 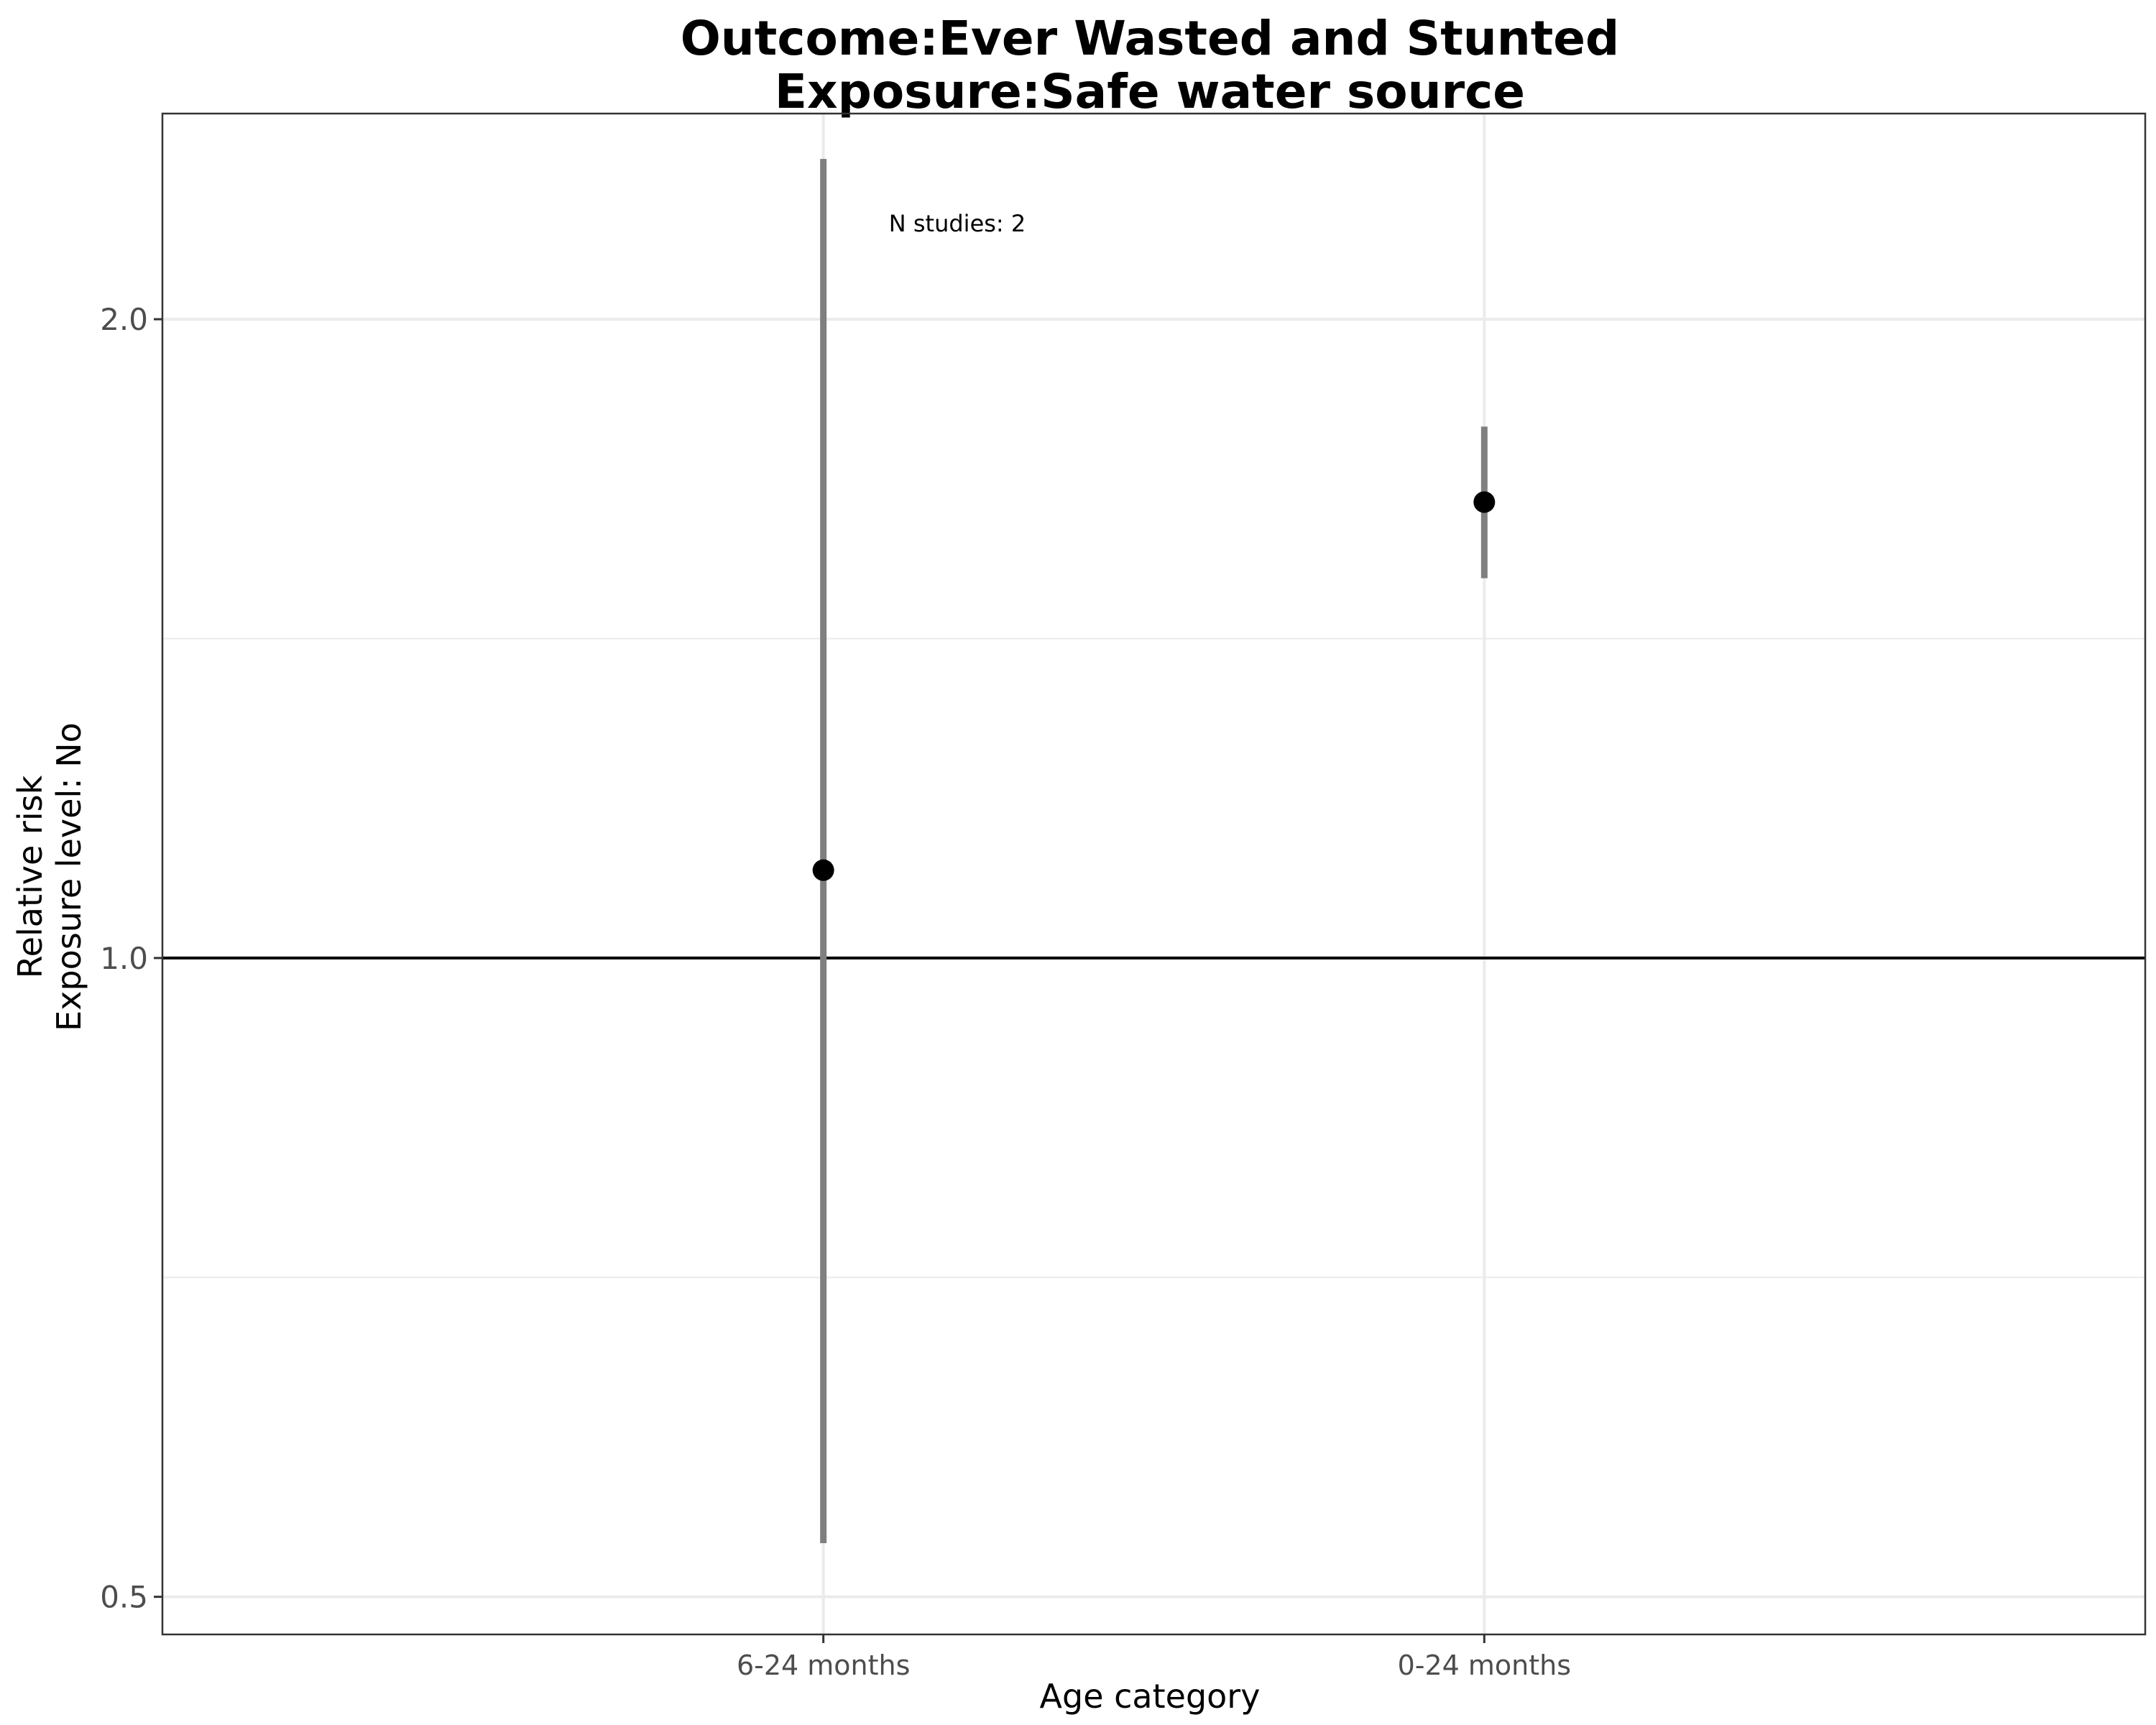 What do you see at coordinates (1485, 1665) in the screenshot?
I see `x-tick-label: 0-24 months` at bounding box center [1485, 1665].